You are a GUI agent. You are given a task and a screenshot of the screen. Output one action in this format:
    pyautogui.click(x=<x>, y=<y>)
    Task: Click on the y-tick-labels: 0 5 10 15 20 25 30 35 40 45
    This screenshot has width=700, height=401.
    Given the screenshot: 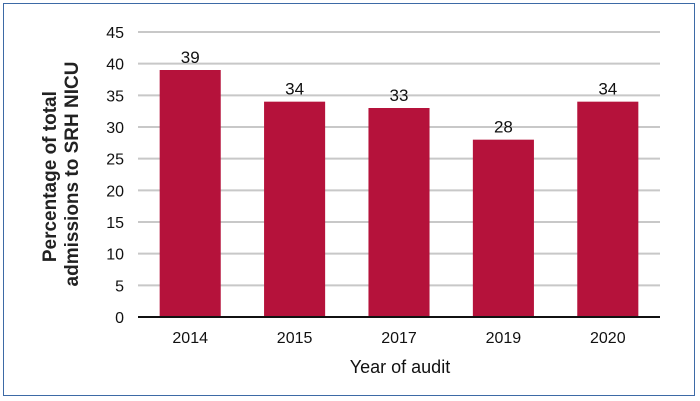 What is the action you would take?
    pyautogui.click(x=115, y=176)
    